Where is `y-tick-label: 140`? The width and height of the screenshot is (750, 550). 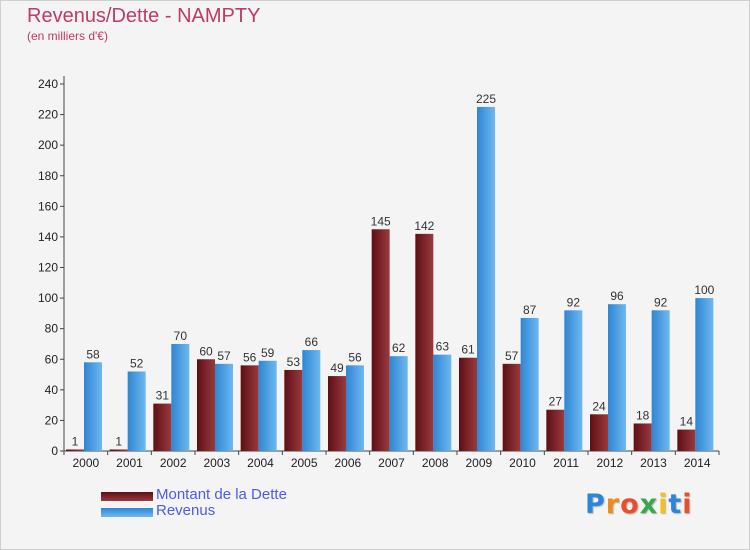
y-tick-label: 140 is located at coordinates (48, 237).